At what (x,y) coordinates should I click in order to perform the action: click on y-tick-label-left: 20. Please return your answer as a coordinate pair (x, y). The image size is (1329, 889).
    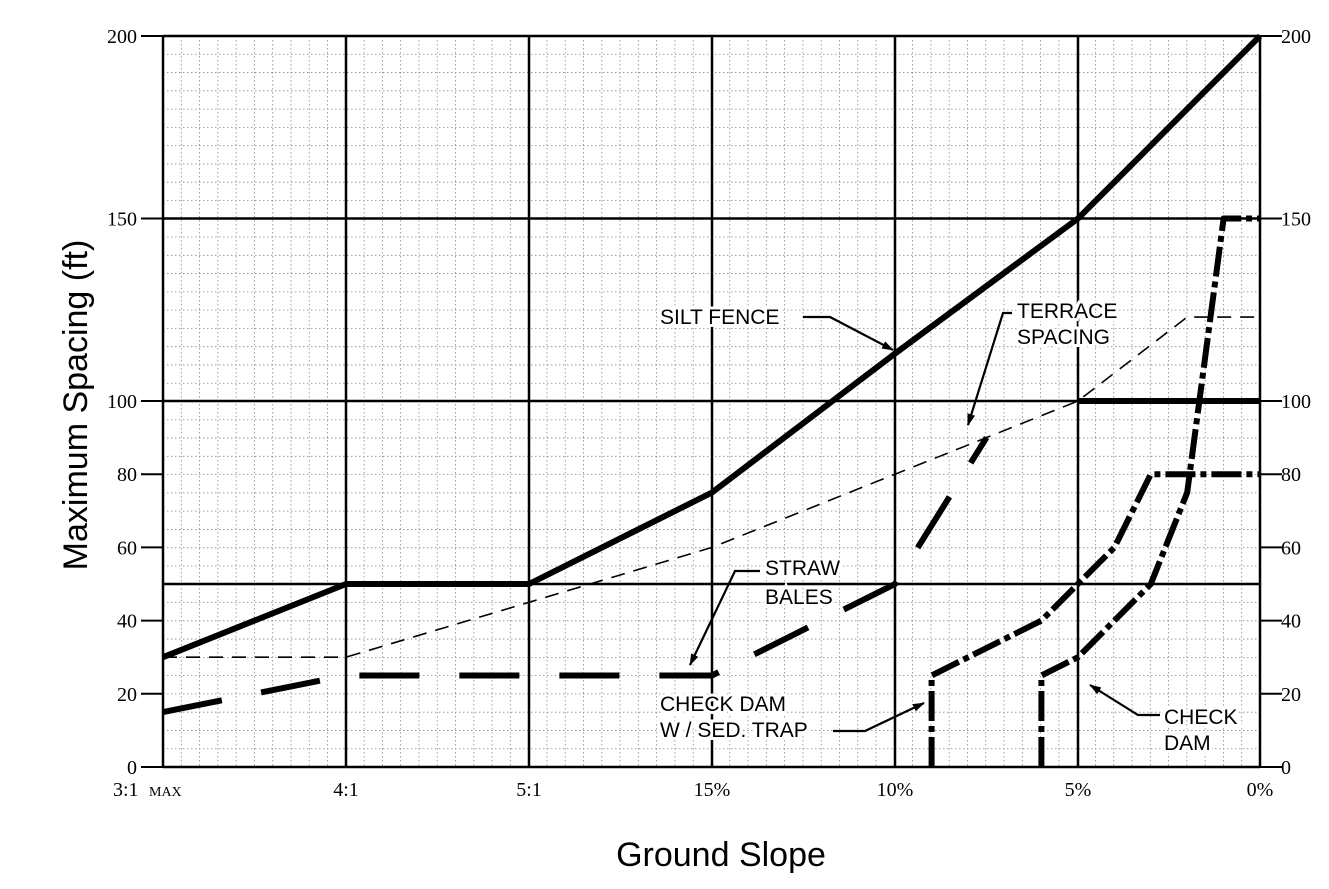
    Looking at the image, I should click on (127, 695).